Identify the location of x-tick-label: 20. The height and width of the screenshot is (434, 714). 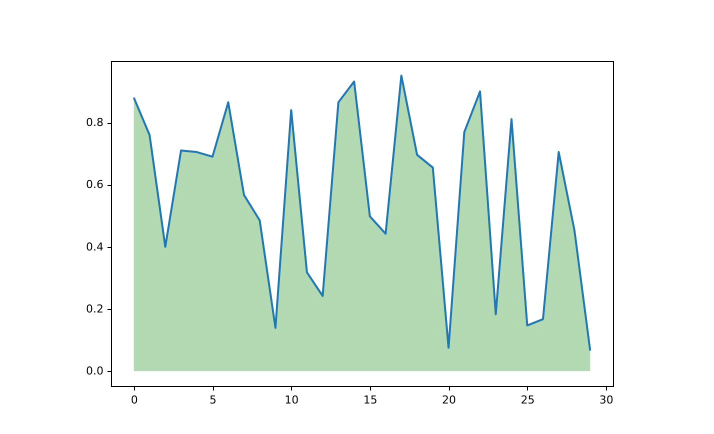
(449, 400).